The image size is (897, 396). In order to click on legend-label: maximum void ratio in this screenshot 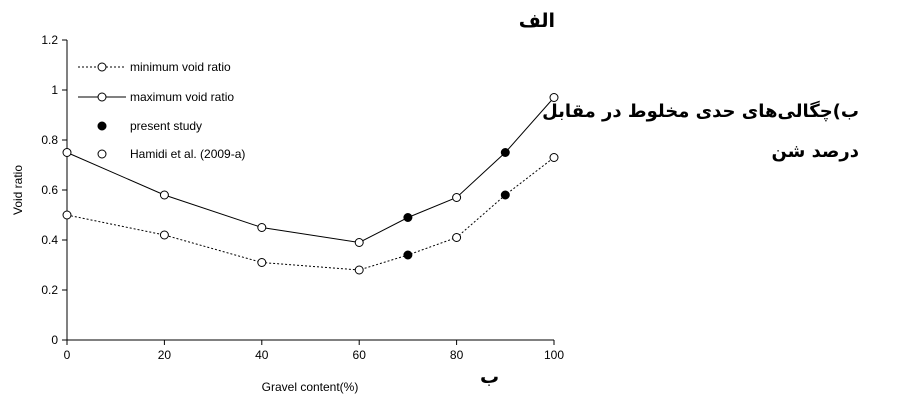, I will do `click(182, 97)`.